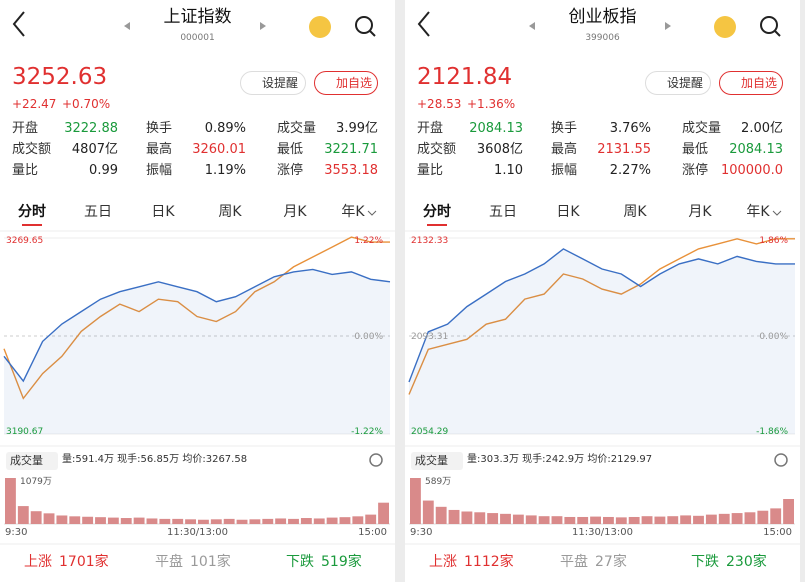 This screenshot has height=582, width=805. What do you see at coordinates (32, 149) in the screenshot?
I see `stat-label: 成交额` at bounding box center [32, 149].